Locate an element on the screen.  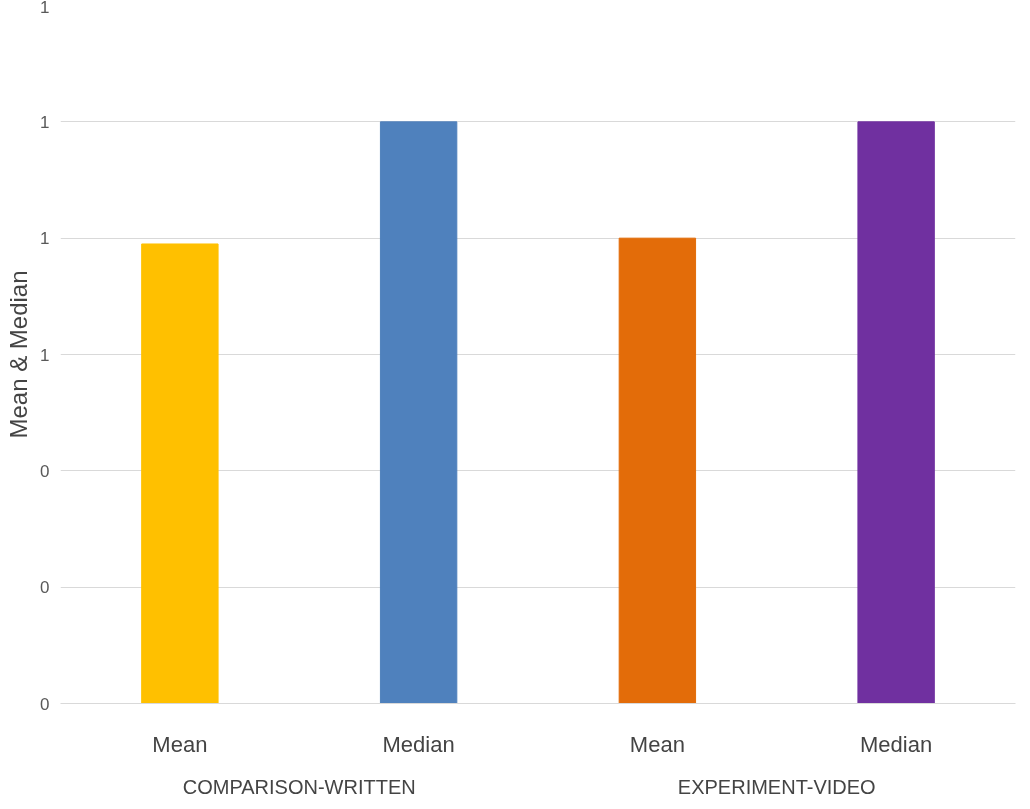
text: EXPERIMENT-VIDEO is located at coordinates (776, 786).